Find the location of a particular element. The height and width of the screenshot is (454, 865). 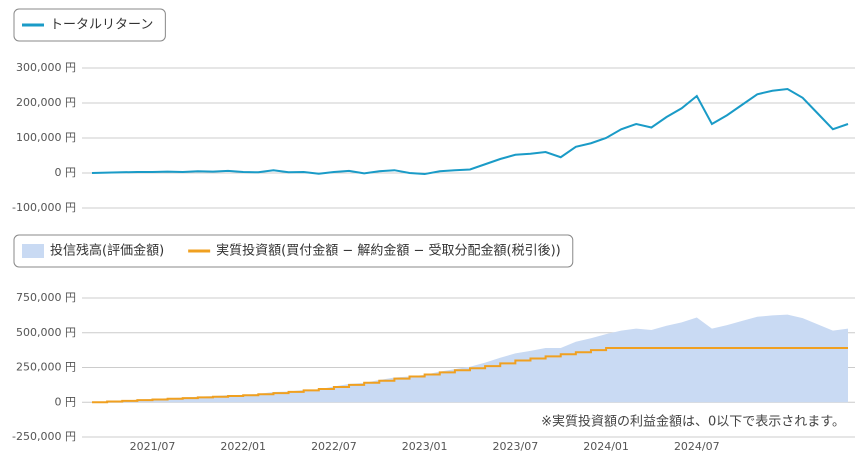

line is located at coordinates (470, 375).